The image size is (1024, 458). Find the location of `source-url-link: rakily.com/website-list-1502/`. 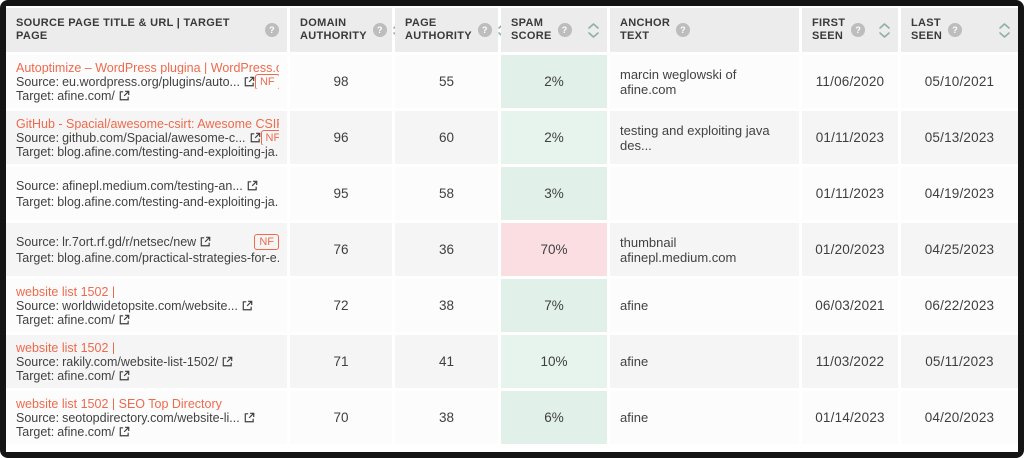

source-url-link: rakily.com/website-list-1502/ is located at coordinates (140, 361).